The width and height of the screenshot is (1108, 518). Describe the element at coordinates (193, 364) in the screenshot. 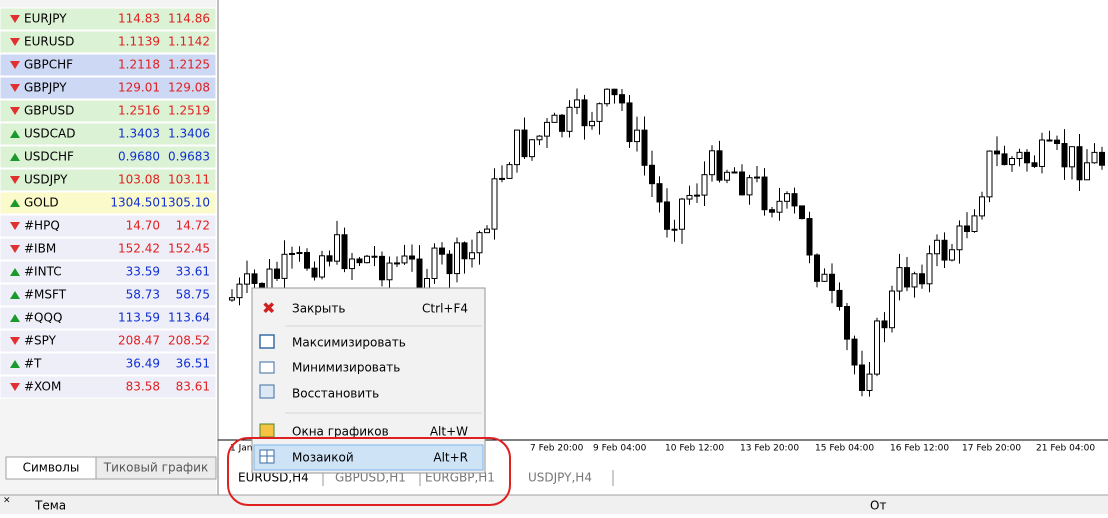

I see `ask: 36.51` at that location.